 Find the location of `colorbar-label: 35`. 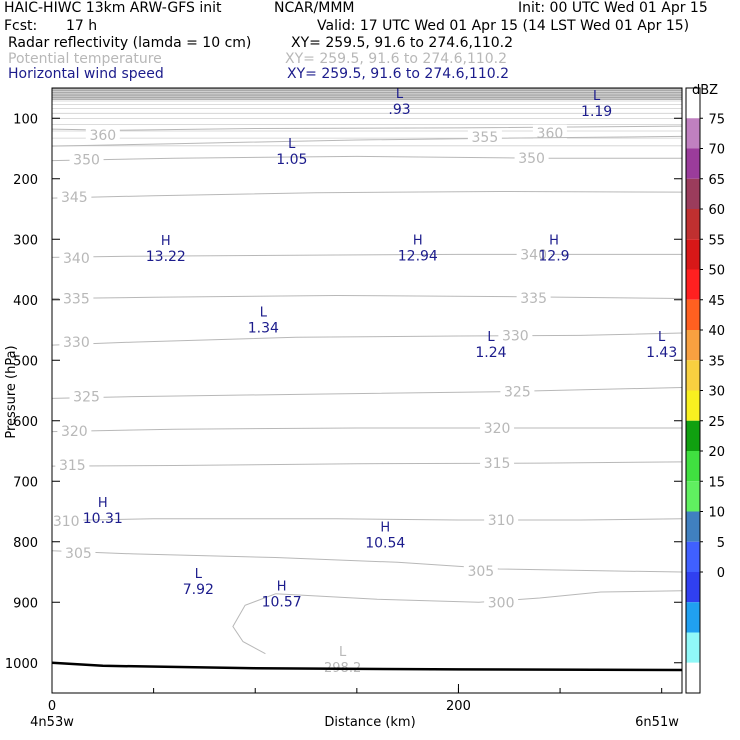

colorbar-label: 35 is located at coordinates (716, 361).